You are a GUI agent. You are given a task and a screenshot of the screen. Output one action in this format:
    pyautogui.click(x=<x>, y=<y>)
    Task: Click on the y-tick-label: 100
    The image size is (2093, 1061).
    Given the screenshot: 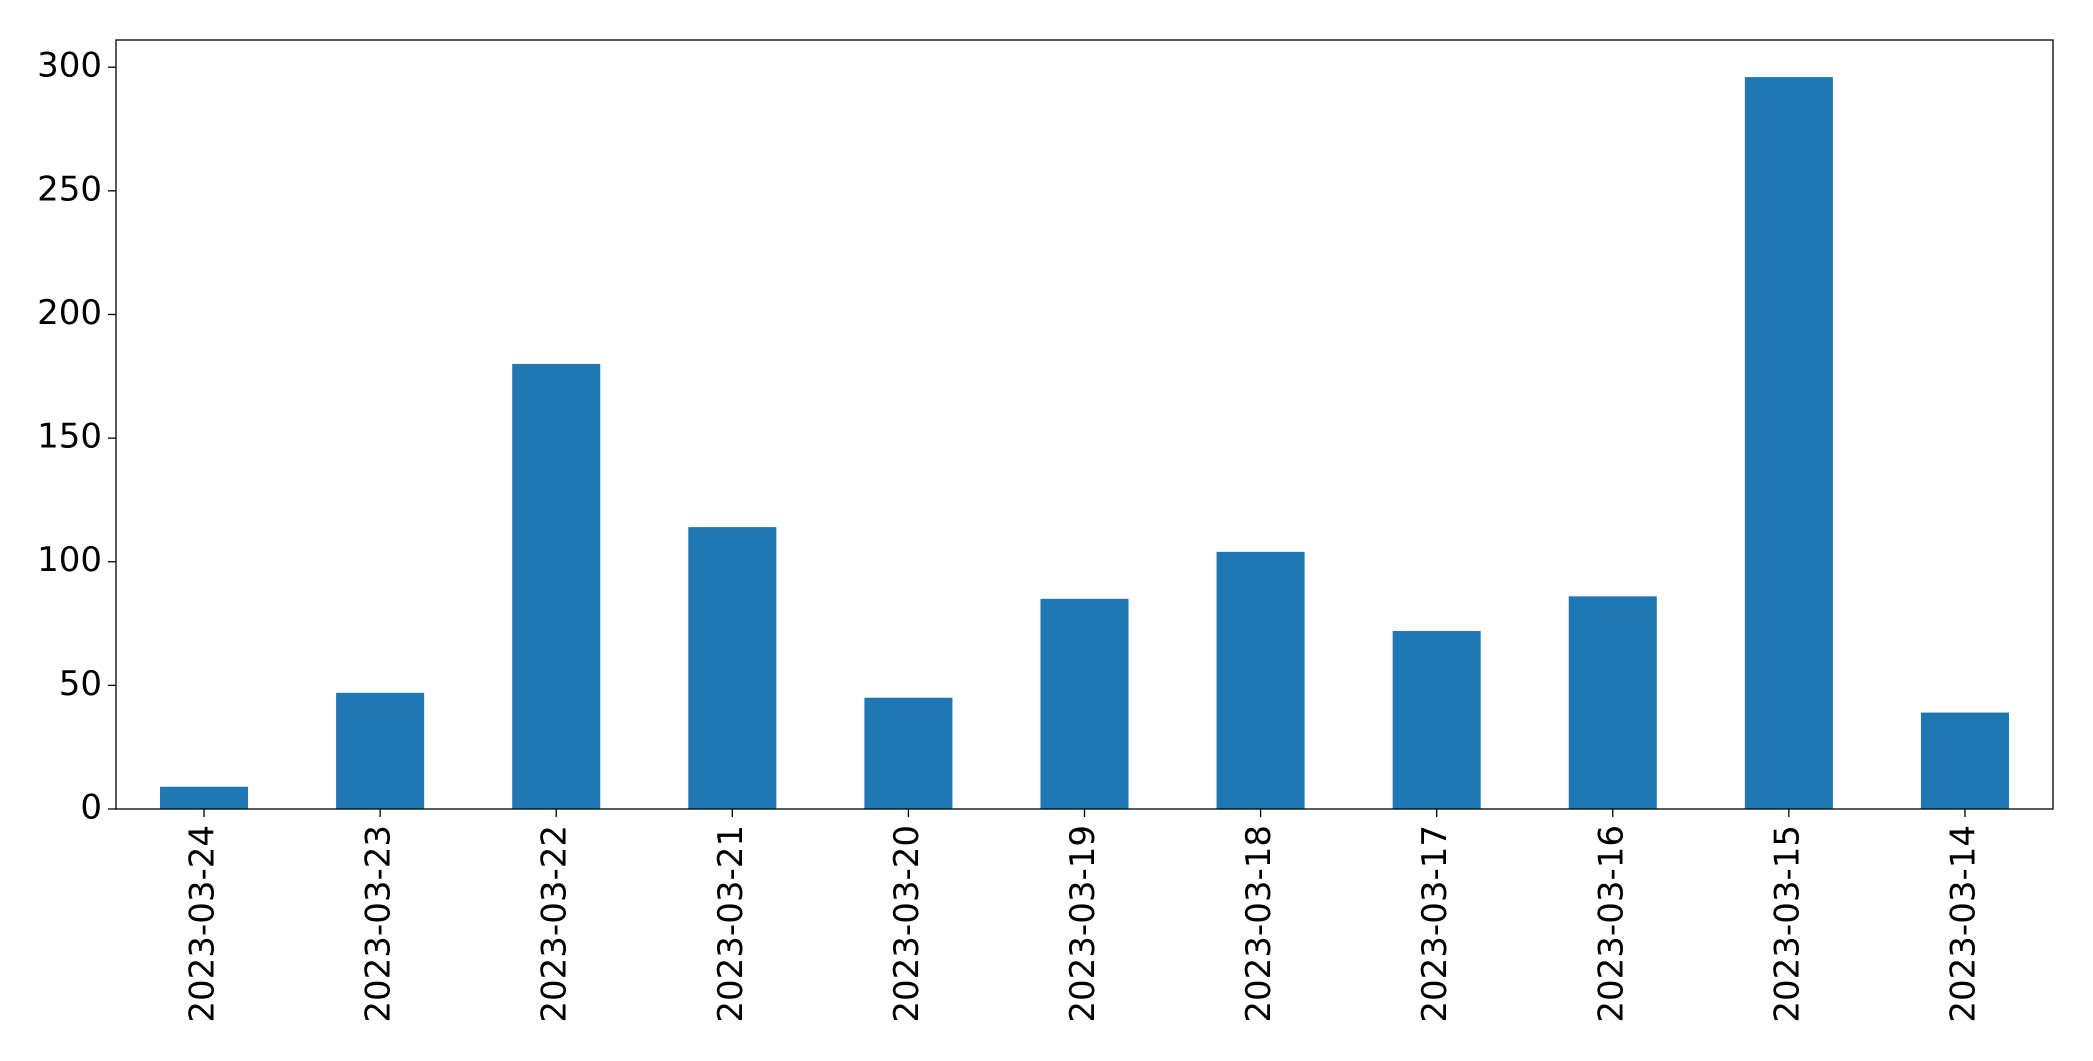 What is the action you would take?
    pyautogui.click(x=69, y=560)
    